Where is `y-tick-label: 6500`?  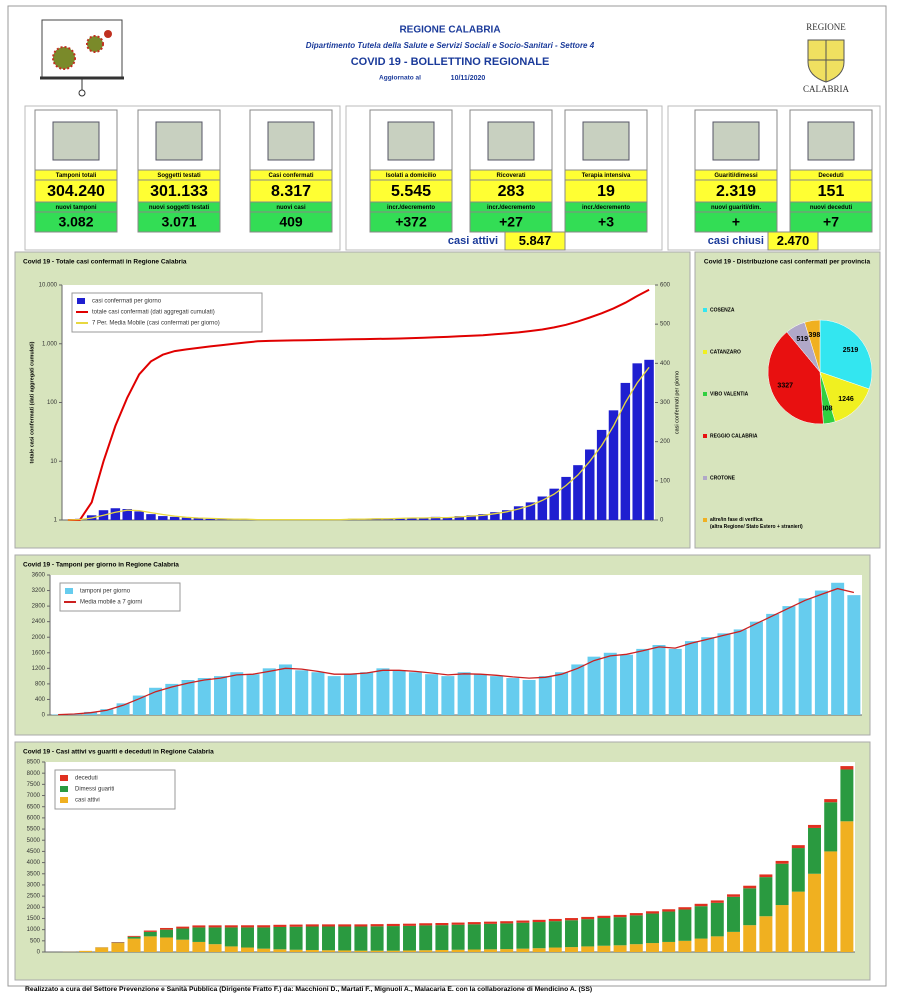 y-tick-label: 6500 is located at coordinates (34, 807).